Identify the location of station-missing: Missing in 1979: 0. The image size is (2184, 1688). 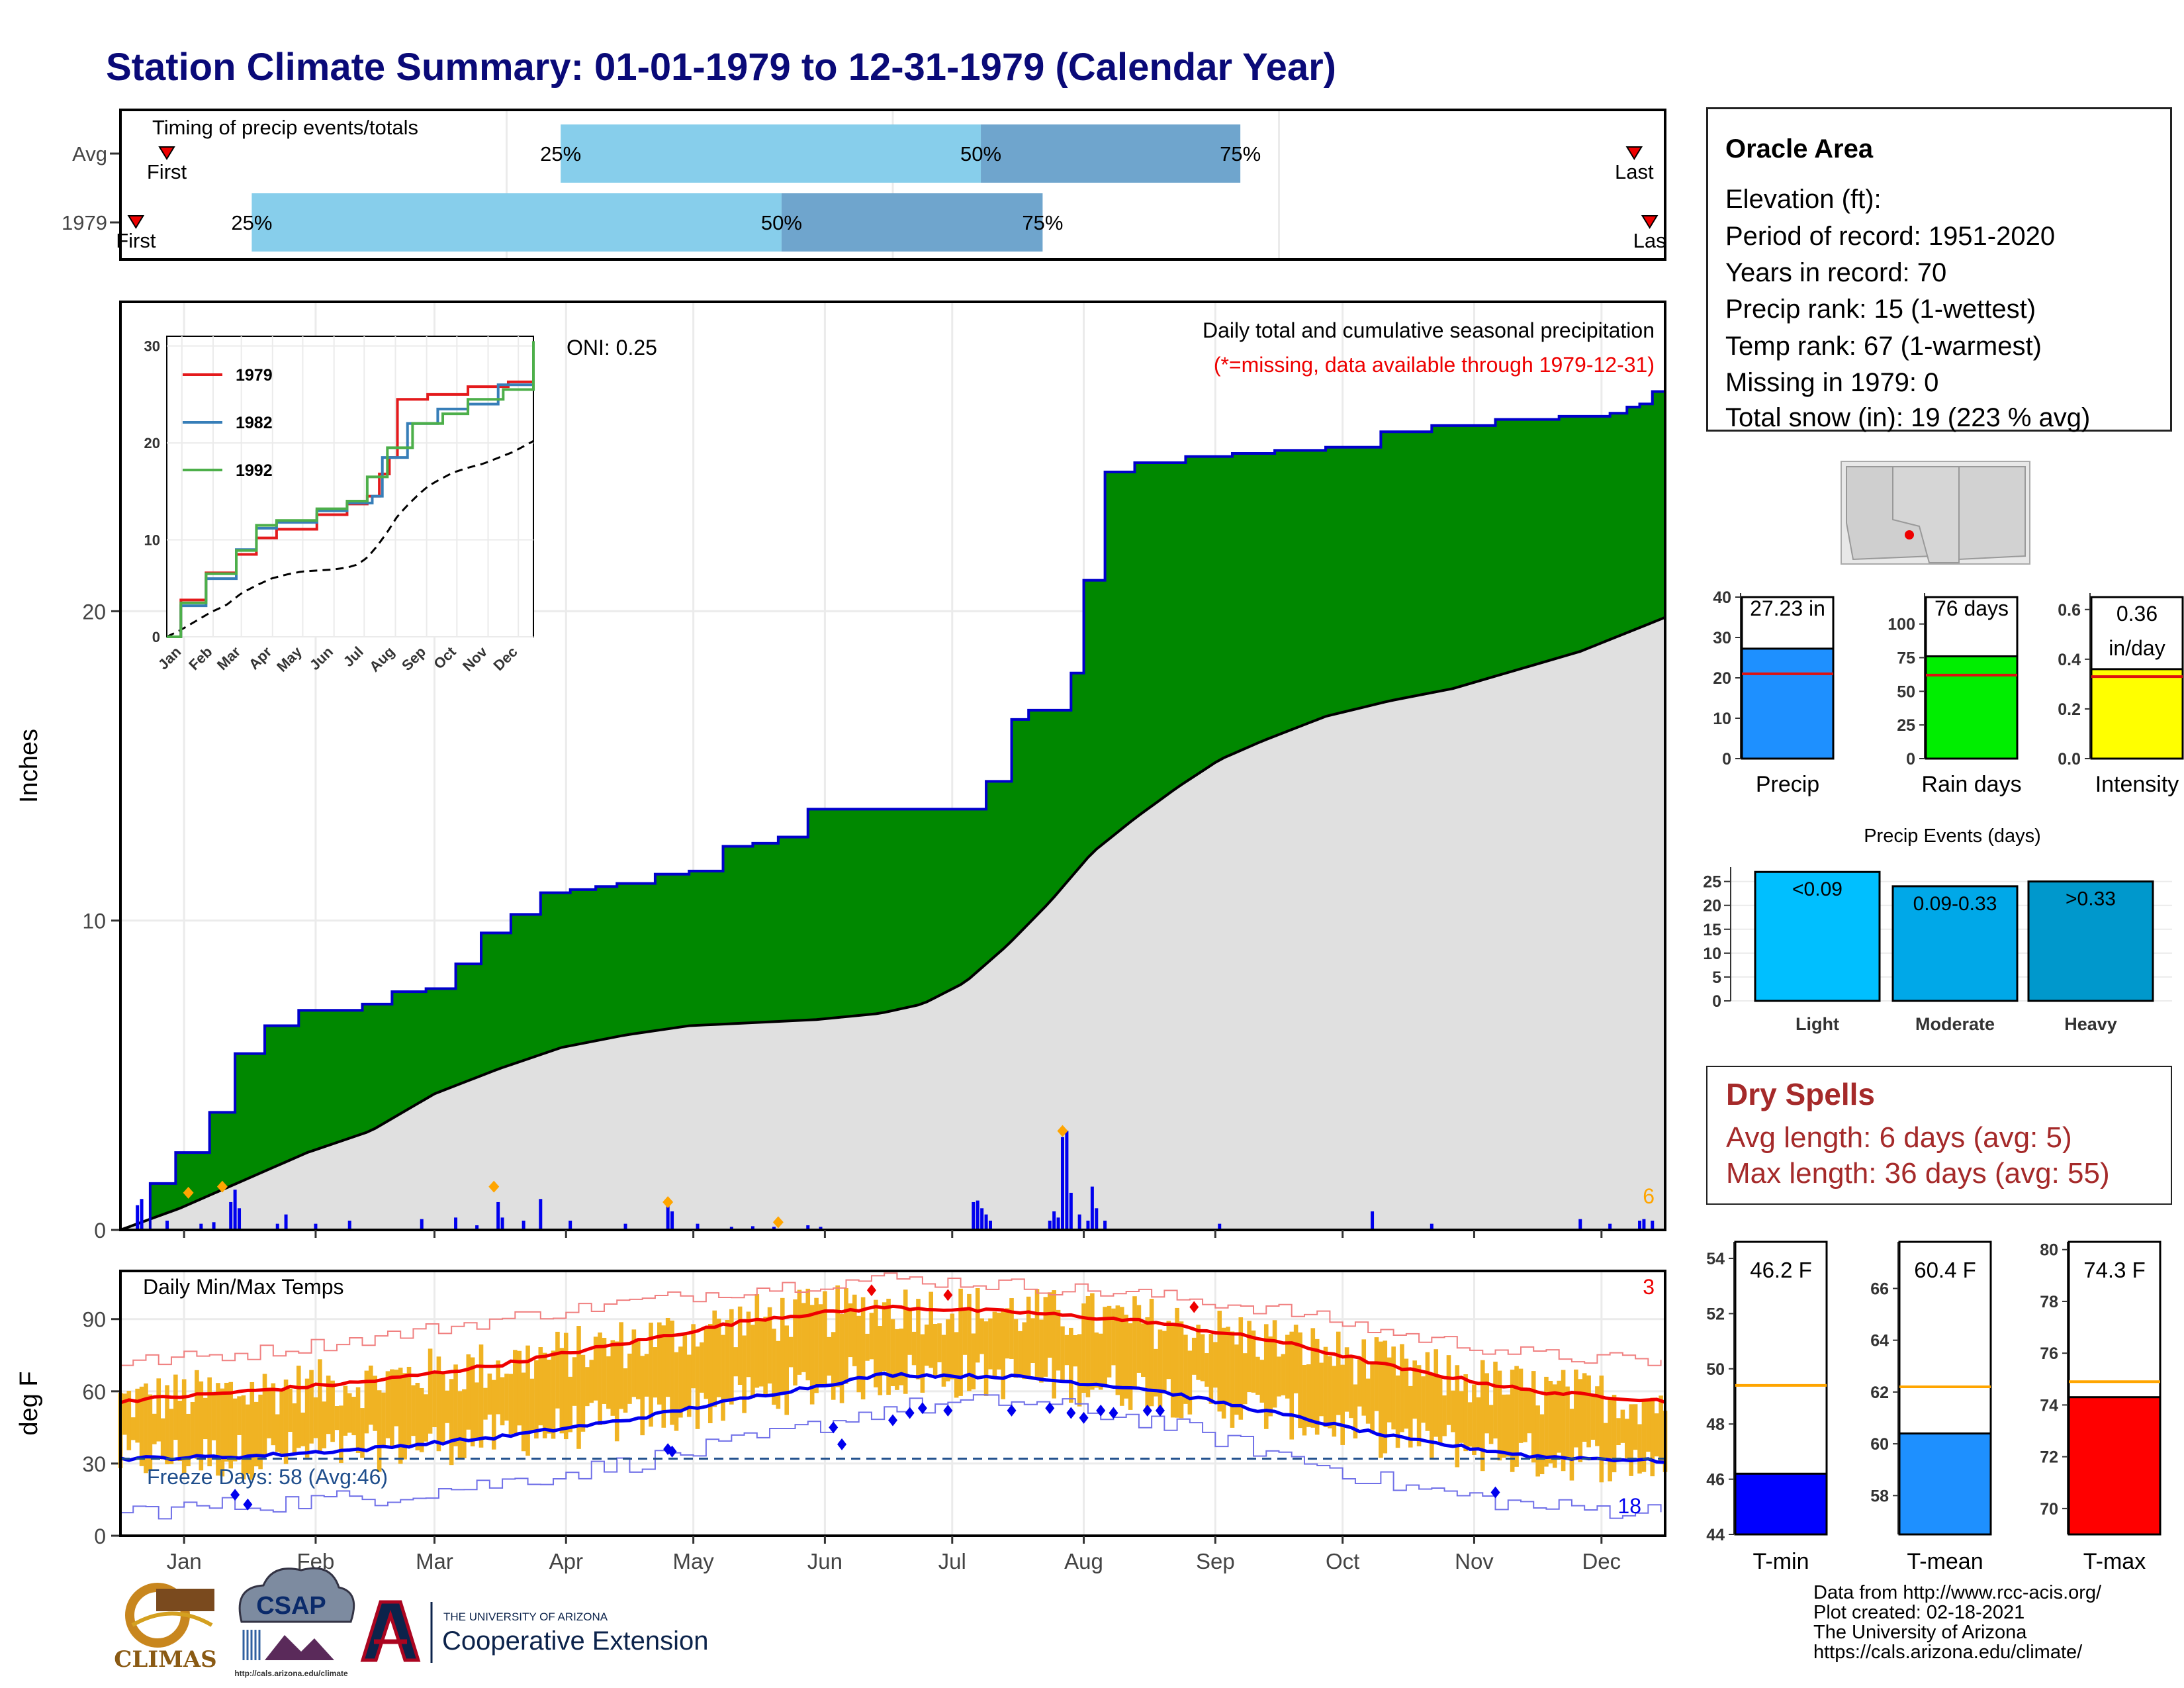
(1832, 382).